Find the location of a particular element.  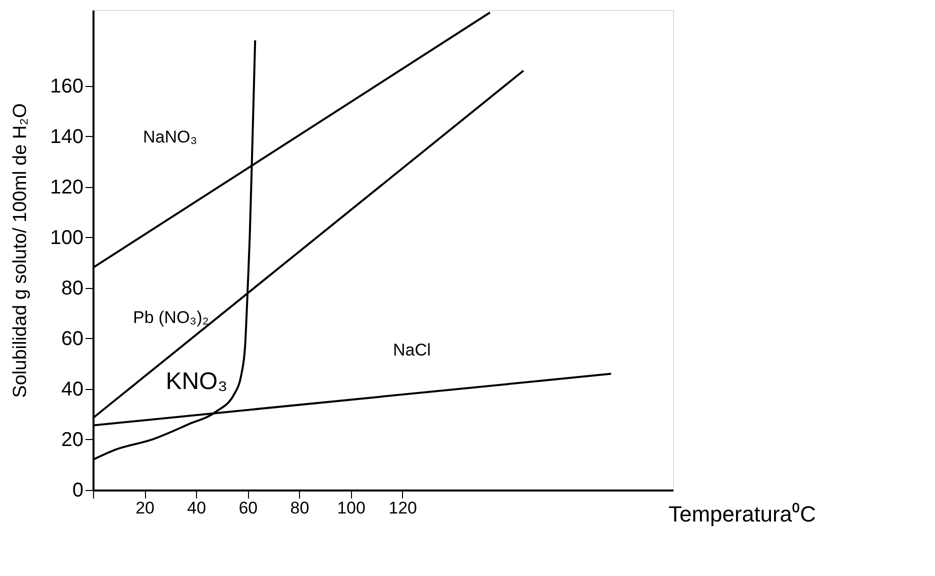

x-tick-label: 100 is located at coordinates (351, 508).